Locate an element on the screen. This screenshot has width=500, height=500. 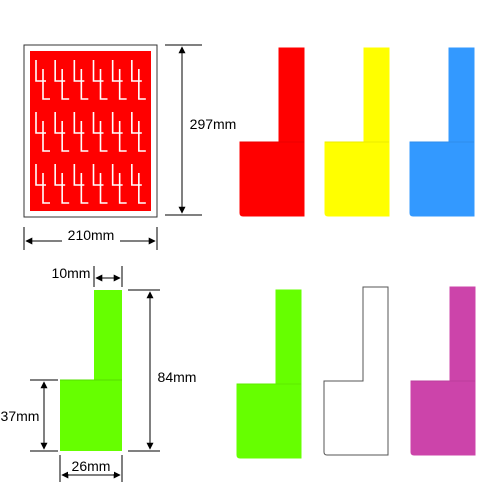
swatch-yellow is located at coordinates (357, 132).